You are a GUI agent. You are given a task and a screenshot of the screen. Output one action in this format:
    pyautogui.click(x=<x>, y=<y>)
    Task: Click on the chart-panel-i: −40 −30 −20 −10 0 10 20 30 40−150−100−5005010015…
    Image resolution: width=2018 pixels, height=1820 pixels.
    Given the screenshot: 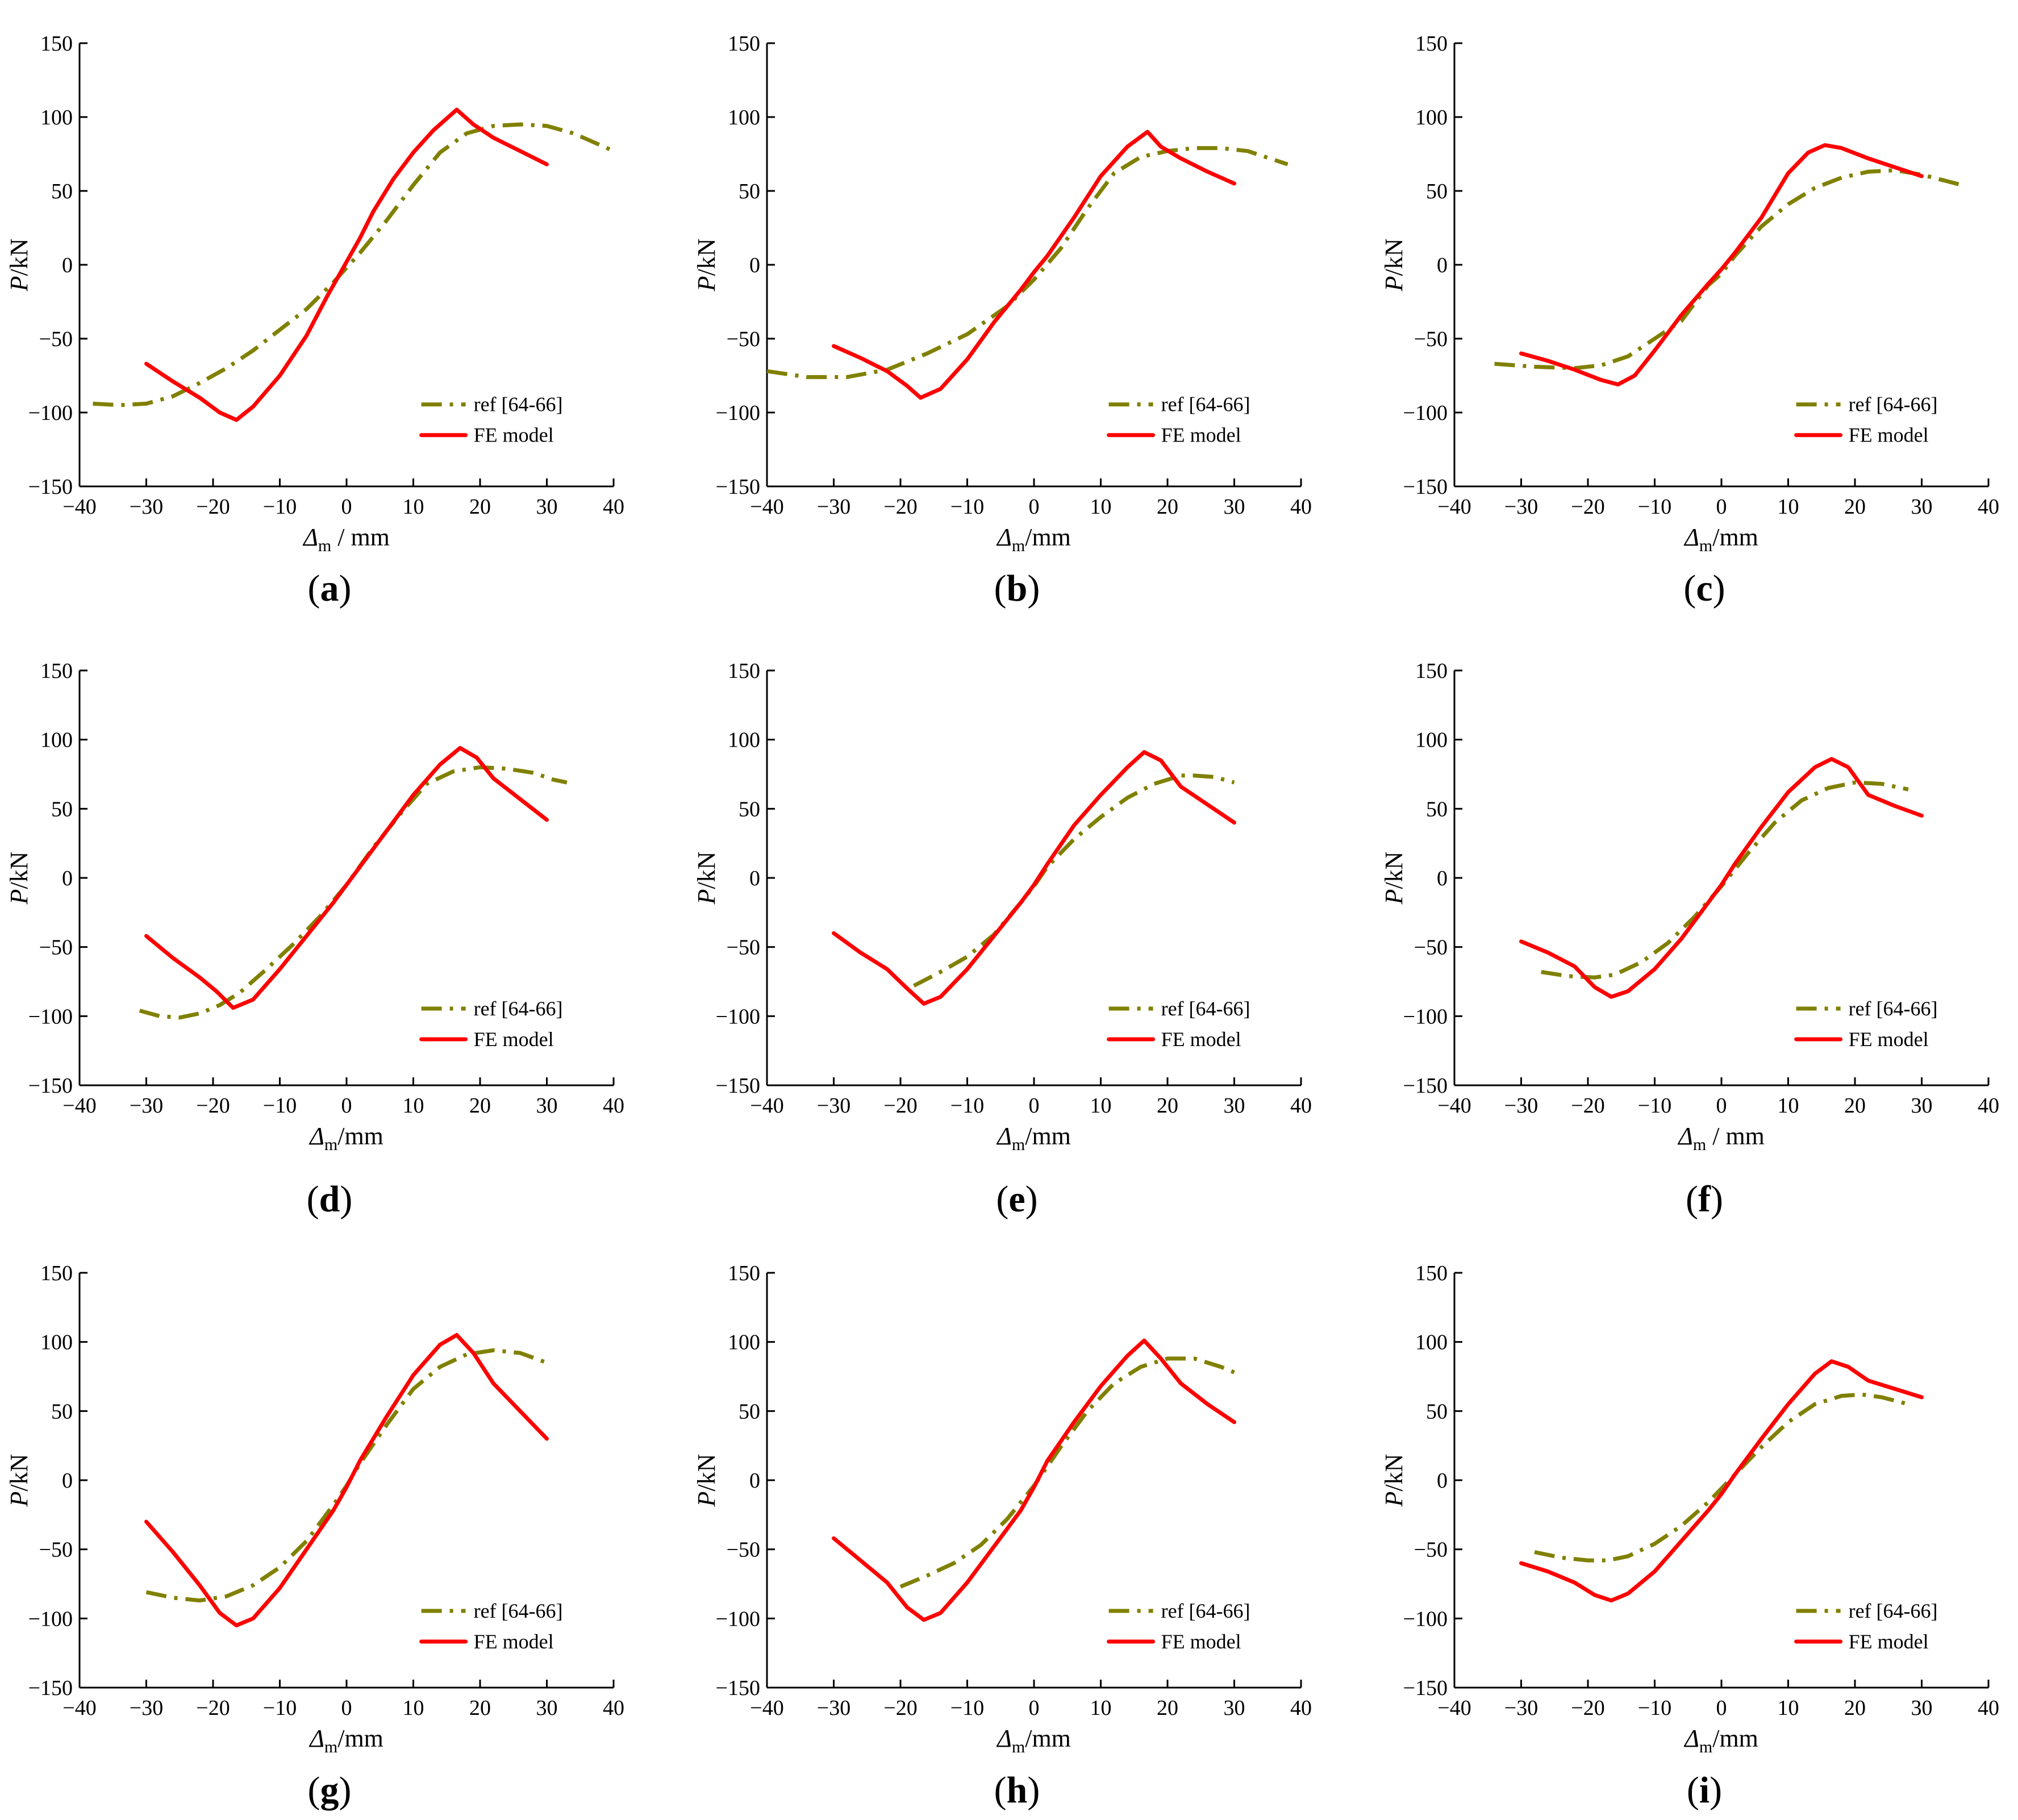 What is the action you would take?
    pyautogui.click(x=1689, y=1536)
    